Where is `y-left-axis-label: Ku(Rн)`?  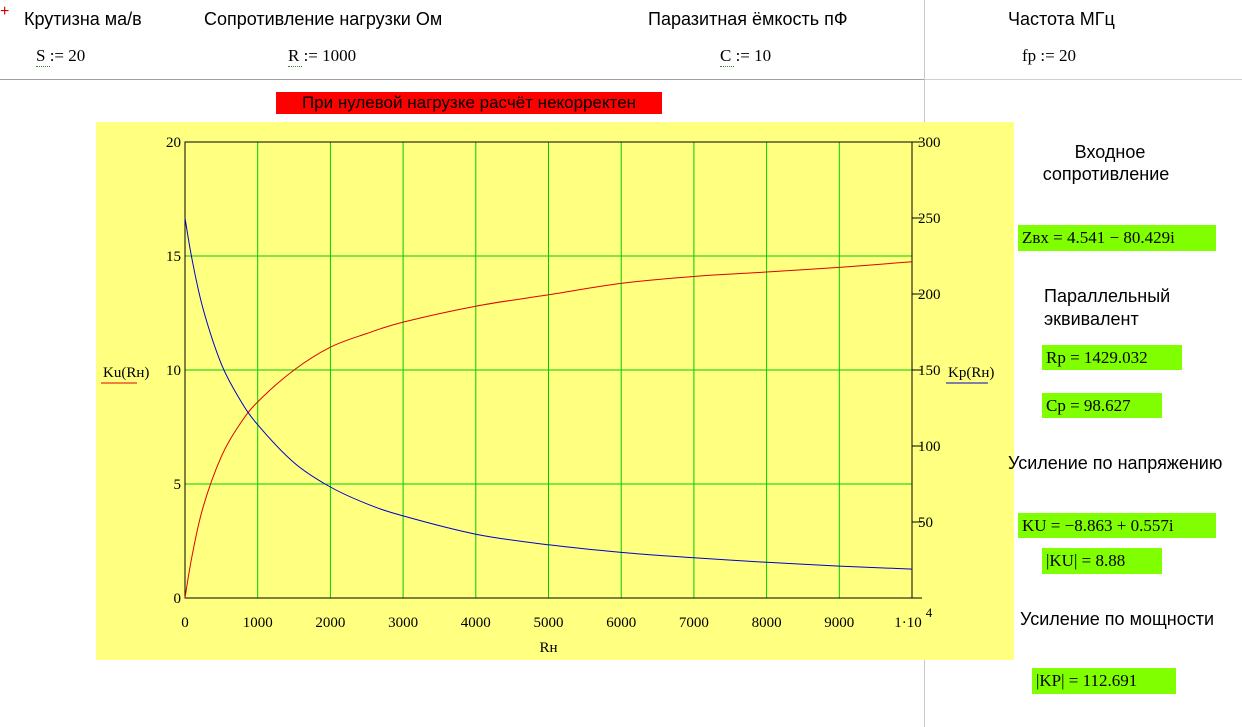 y-left-axis-label: Ku(Rн) is located at coordinates (126, 373).